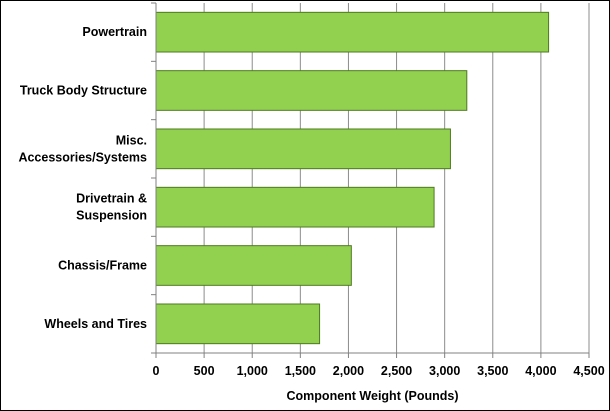 This screenshot has height=411, width=610. I want to click on x-tick-label-9: 4,500, so click(588, 371).